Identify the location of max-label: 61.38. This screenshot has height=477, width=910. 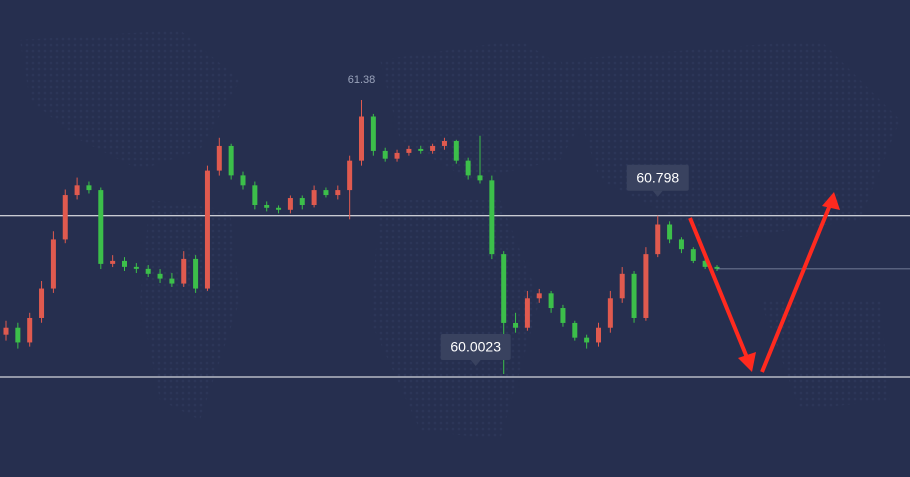
(362, 80).